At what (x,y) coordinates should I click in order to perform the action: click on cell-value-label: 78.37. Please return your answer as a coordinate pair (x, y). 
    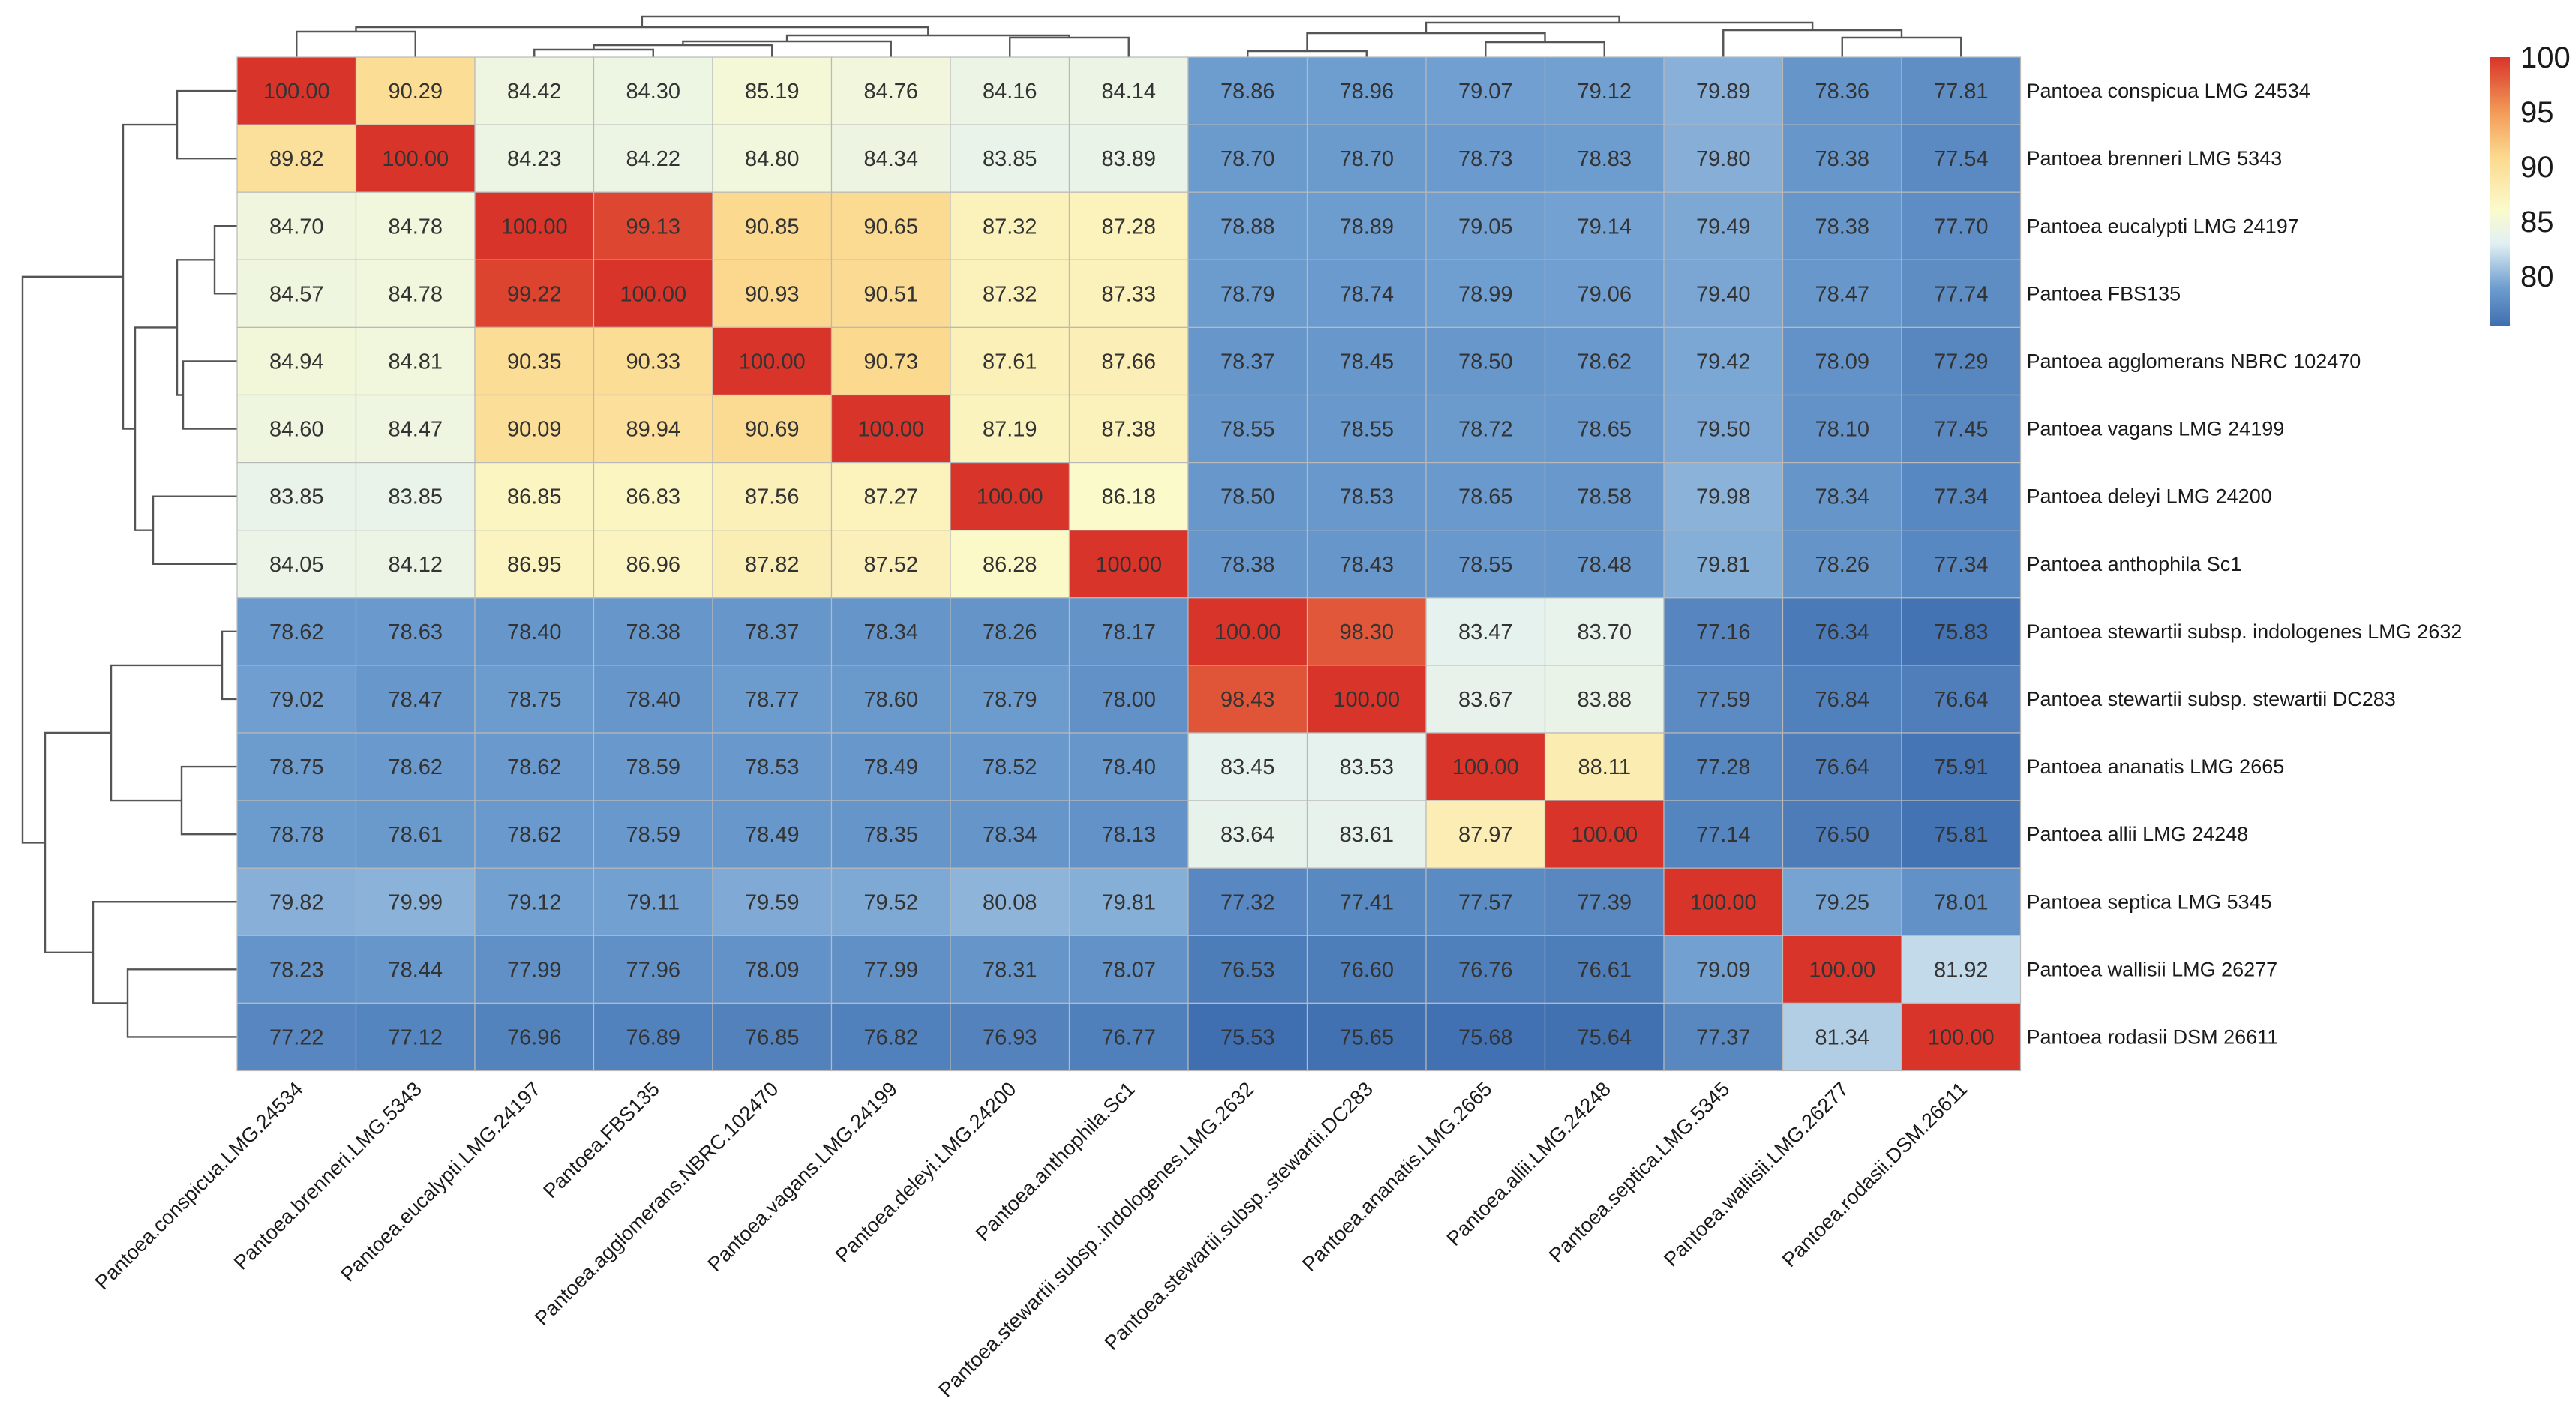
    Looking at the image, I should click on (772, 632).